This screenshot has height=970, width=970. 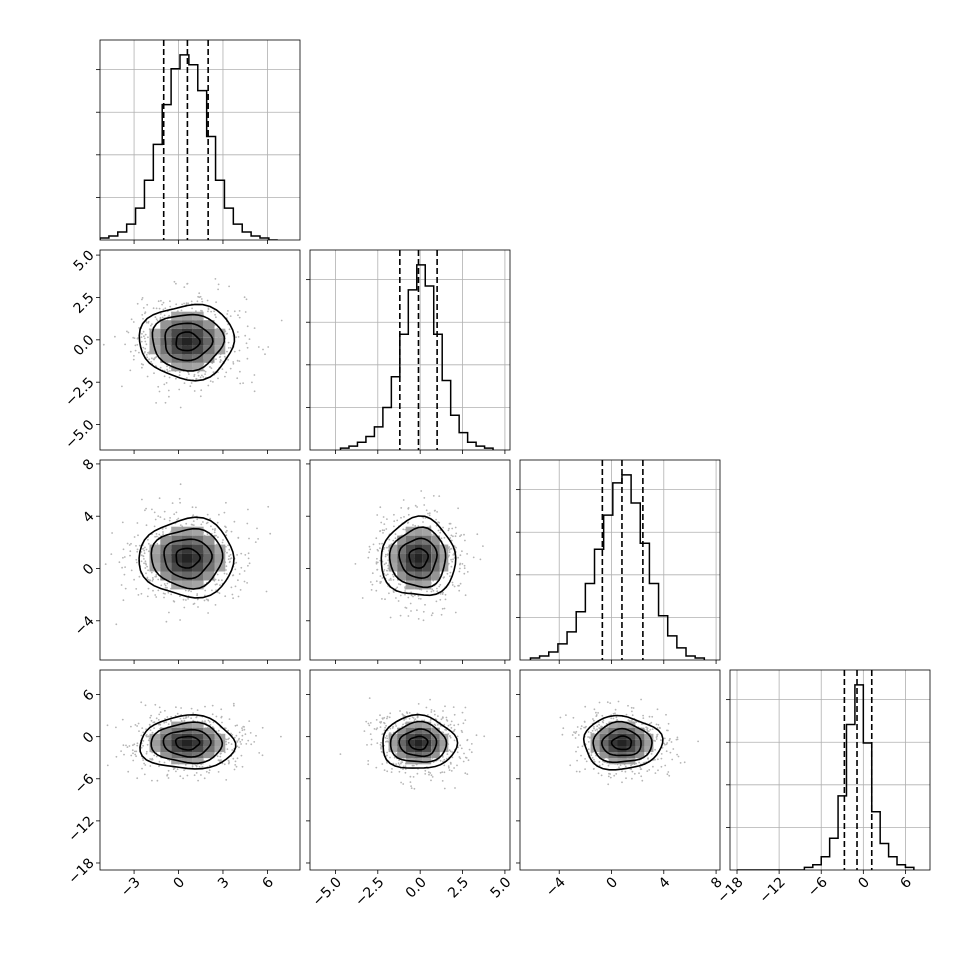 I want to click on y-tick-label: 0.0, so click(x=84, y=345).